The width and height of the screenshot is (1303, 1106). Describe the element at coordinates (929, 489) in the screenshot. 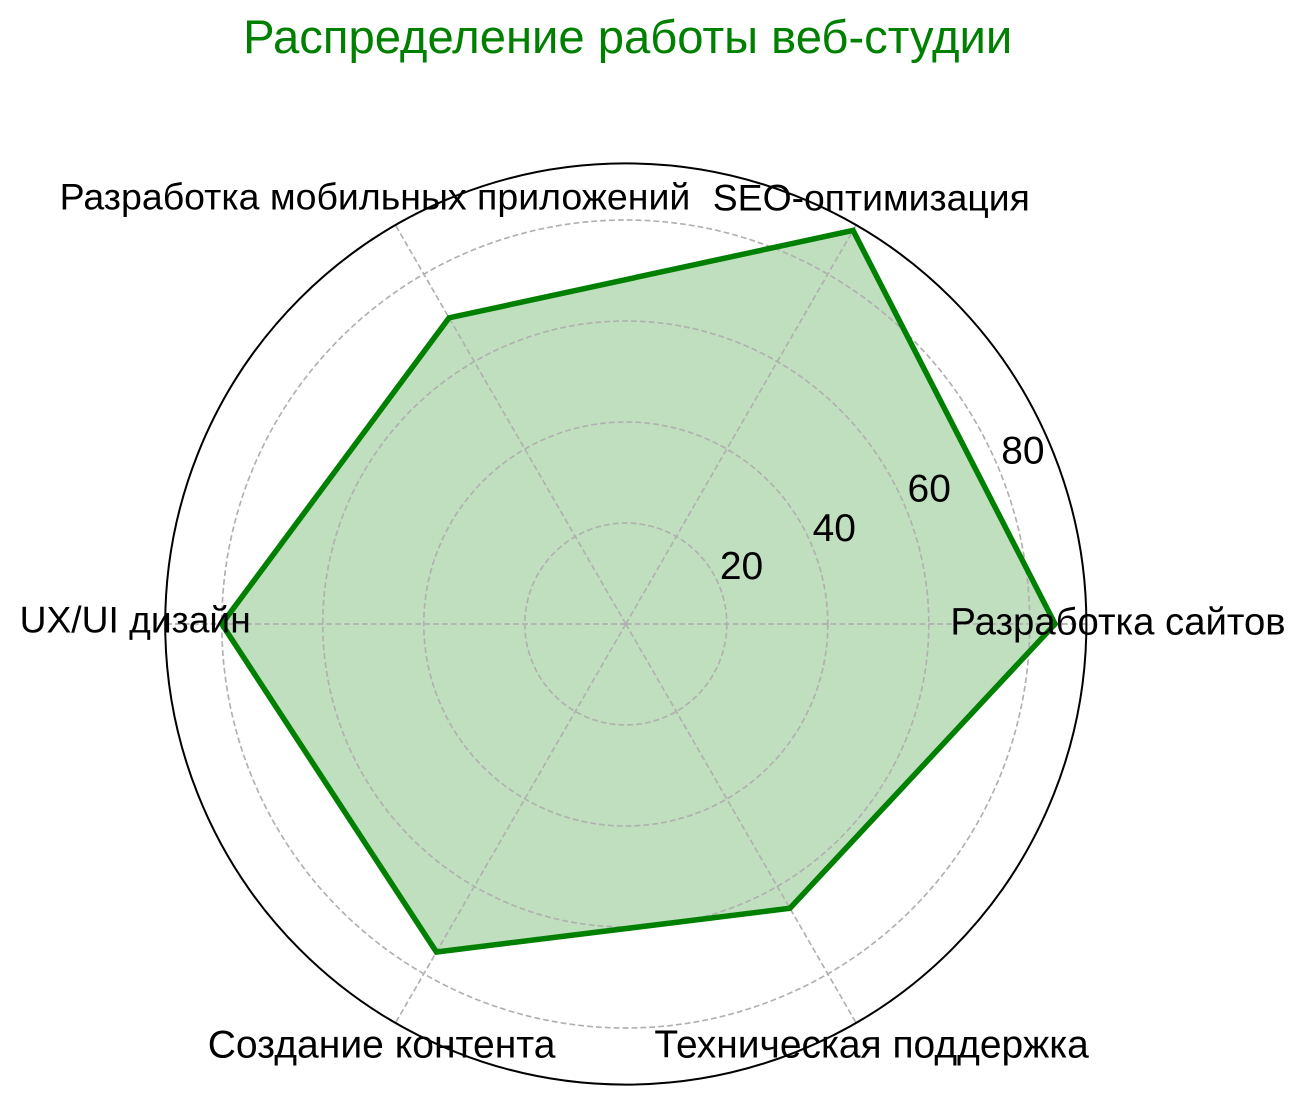

I see `svg-text: 60` at that location.